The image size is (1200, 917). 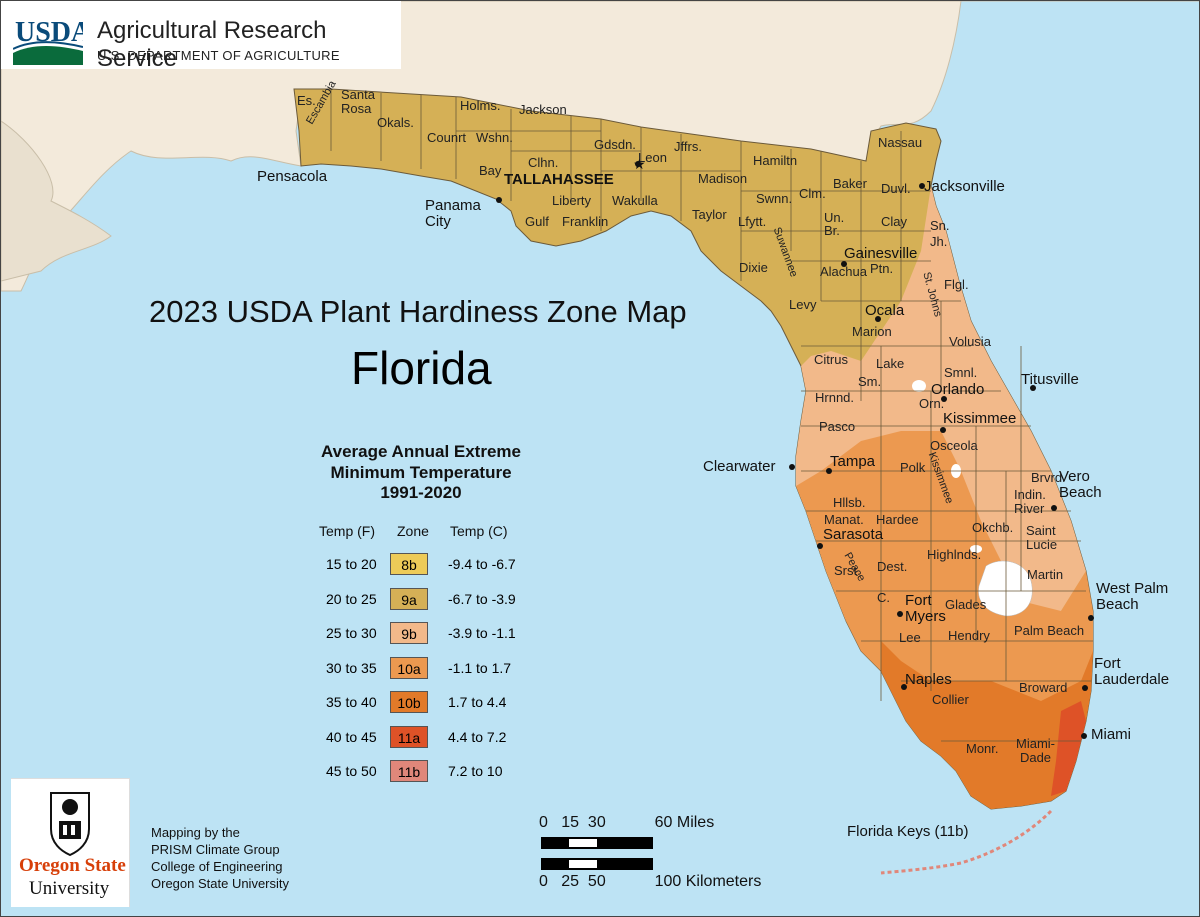 What do you see at coordinates (739, 466) in the screenshot?
I see `city-clearwater: Clearwater` at bounding box center [739, 466].